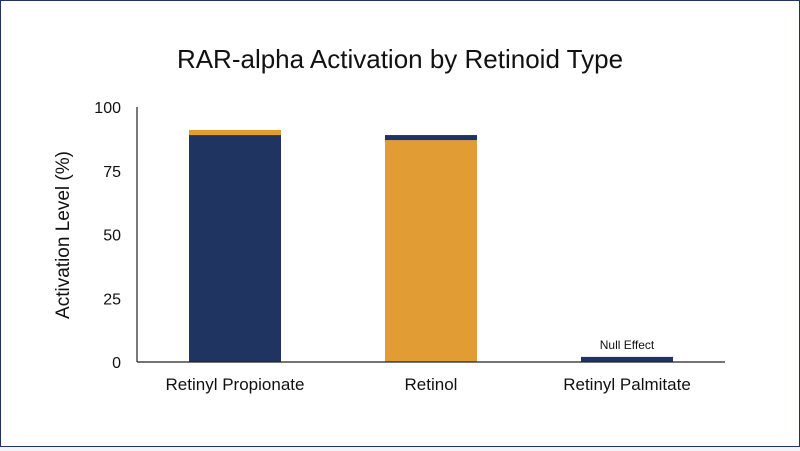 The height and width of the screenshot is (451, 800). What do you see at coordinates (400, 59) in the screenshot?
I see `chart-title: RAR-alpha Activation by Retinoid Type` at bounding box center [400, 59].